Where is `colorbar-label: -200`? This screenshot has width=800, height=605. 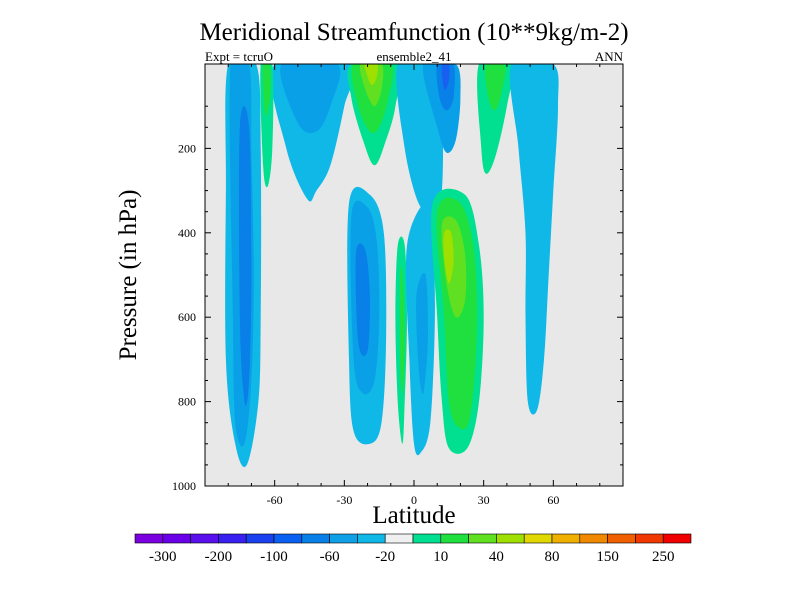 colorbar-label: -200 is located at coordinates (219, 557).